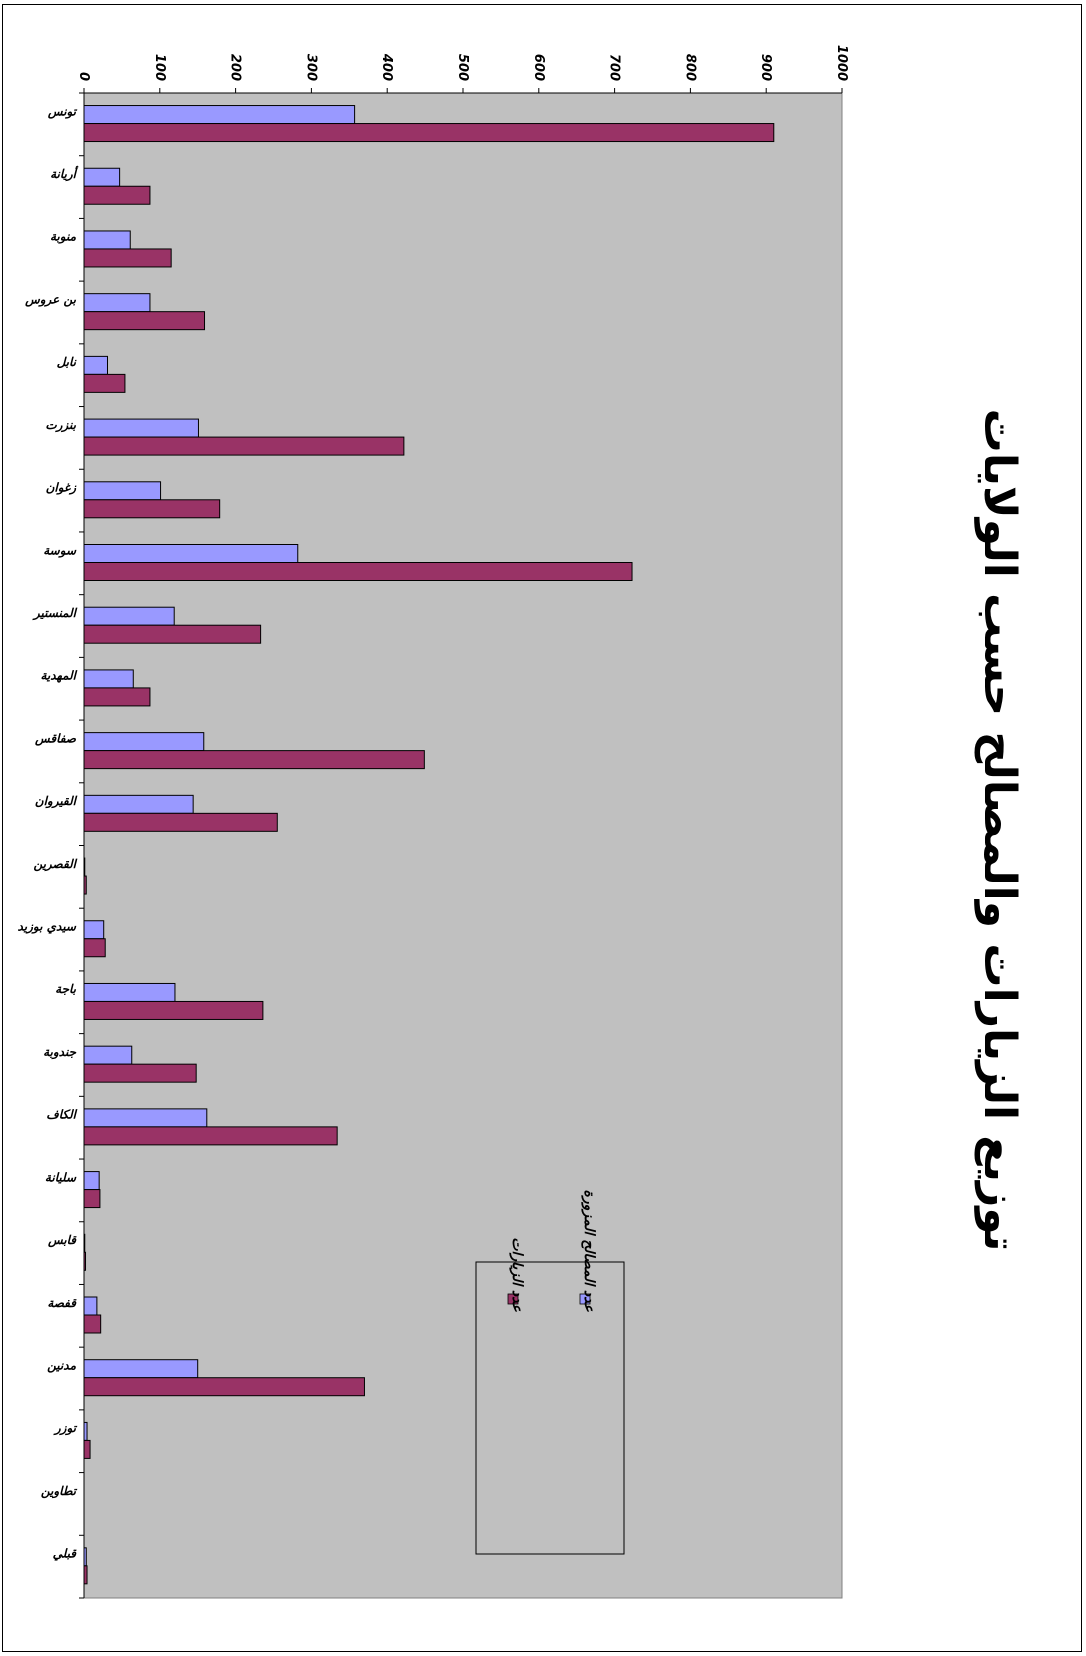 Image resolution: width=1086 pixels, height=1656 pixels. I want to click on legend-label-services: عدد المصالح المزورة, so click(589, 1251).